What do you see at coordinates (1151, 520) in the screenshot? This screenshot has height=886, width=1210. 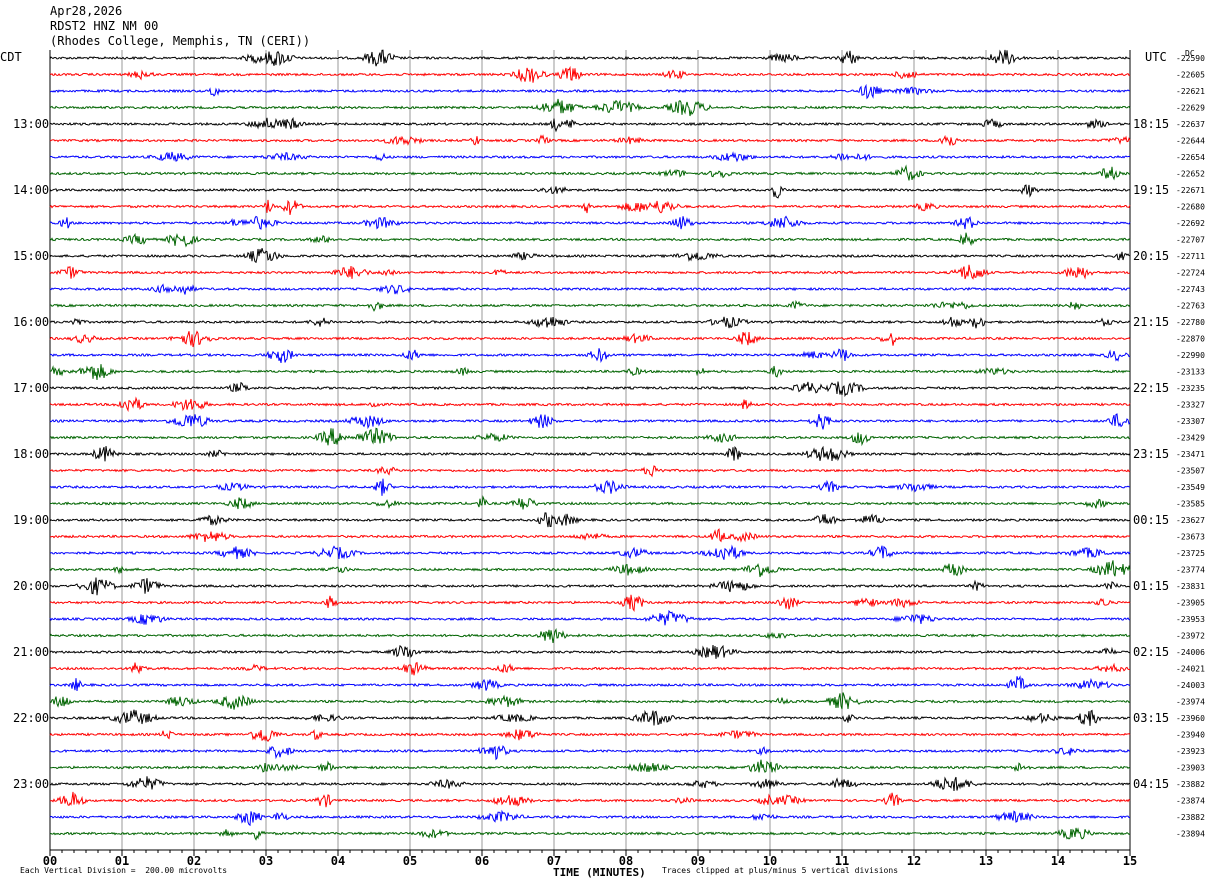 I see `right-hour-label: 00:15` at bounding box center [1151, 520].